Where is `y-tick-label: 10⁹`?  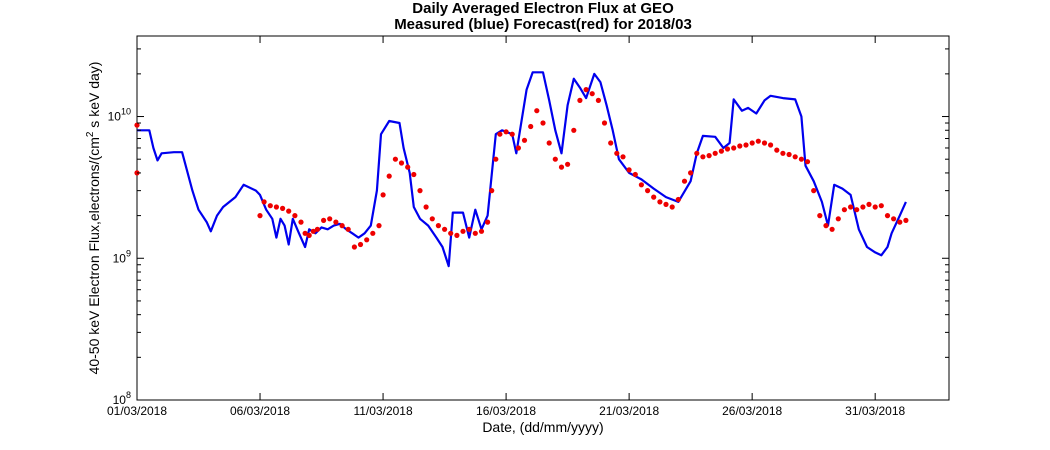
y-tick-label: 10⁹ is located at coordinates (122, 256).